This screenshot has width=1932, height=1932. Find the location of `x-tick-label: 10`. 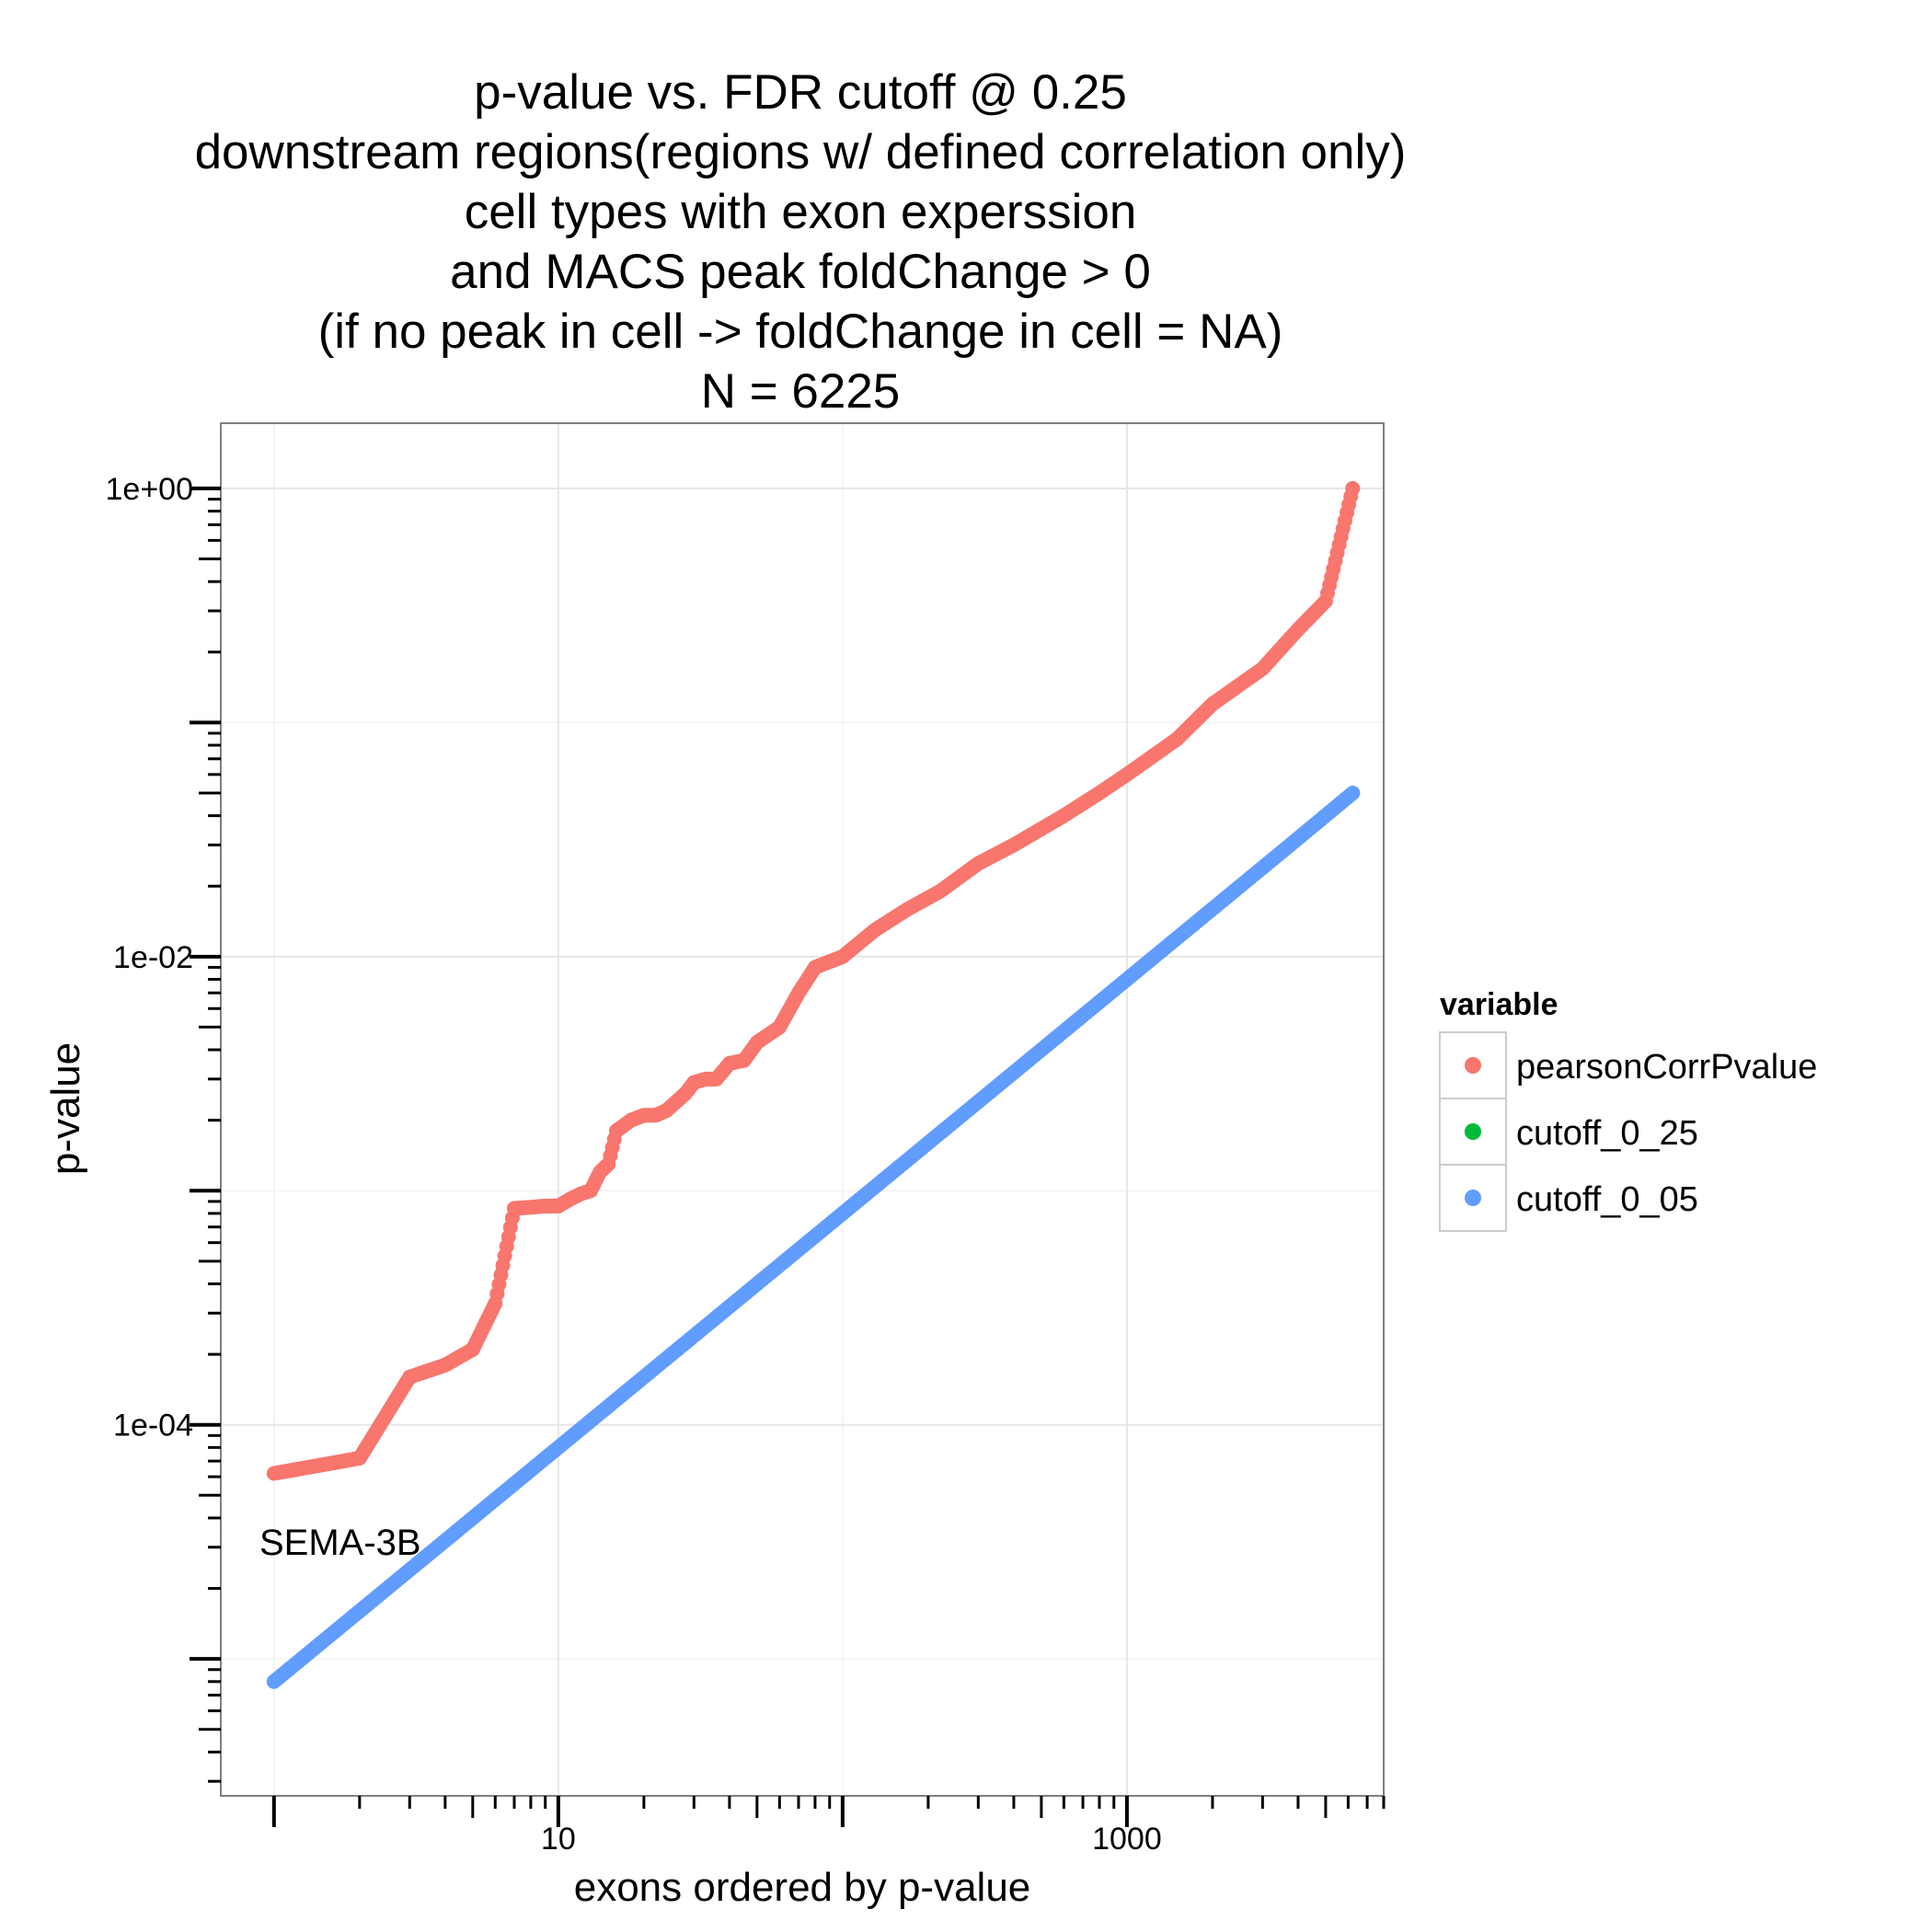

x-tick-label: 10 is located at coordinates (558, 1839).